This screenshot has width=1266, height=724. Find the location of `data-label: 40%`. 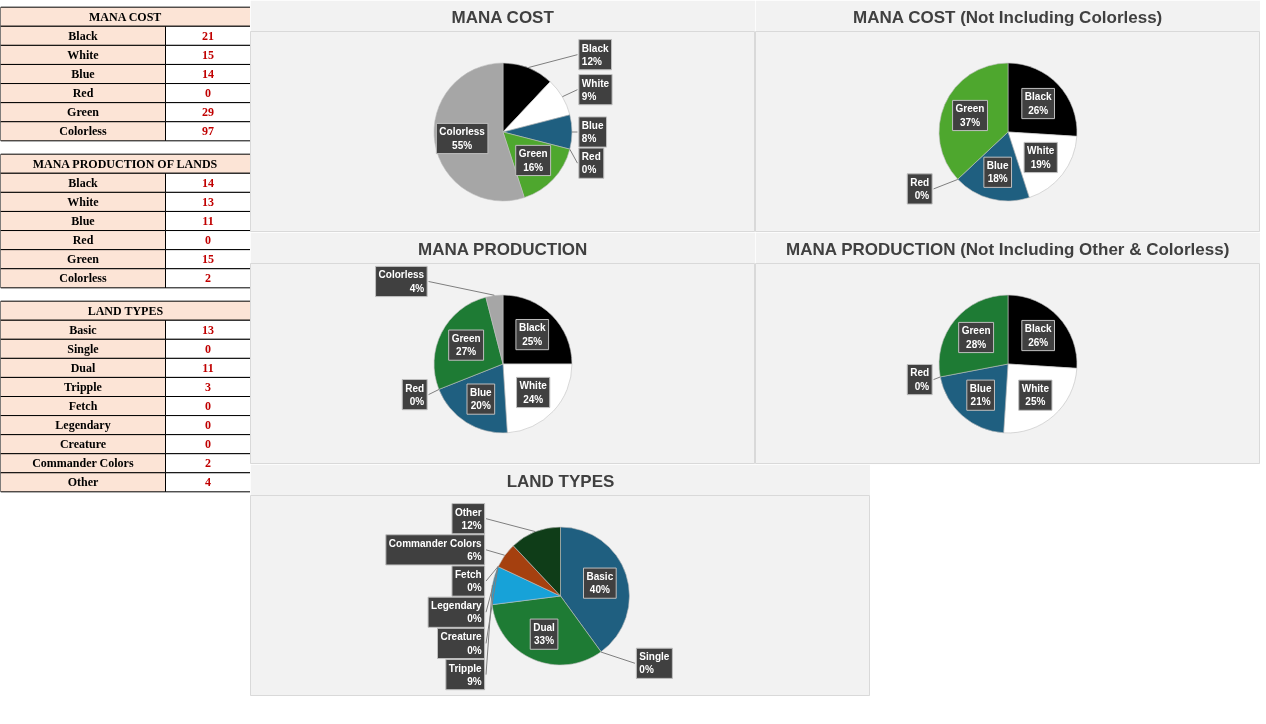

data-label: 40% is located at coordinates (599, 590).